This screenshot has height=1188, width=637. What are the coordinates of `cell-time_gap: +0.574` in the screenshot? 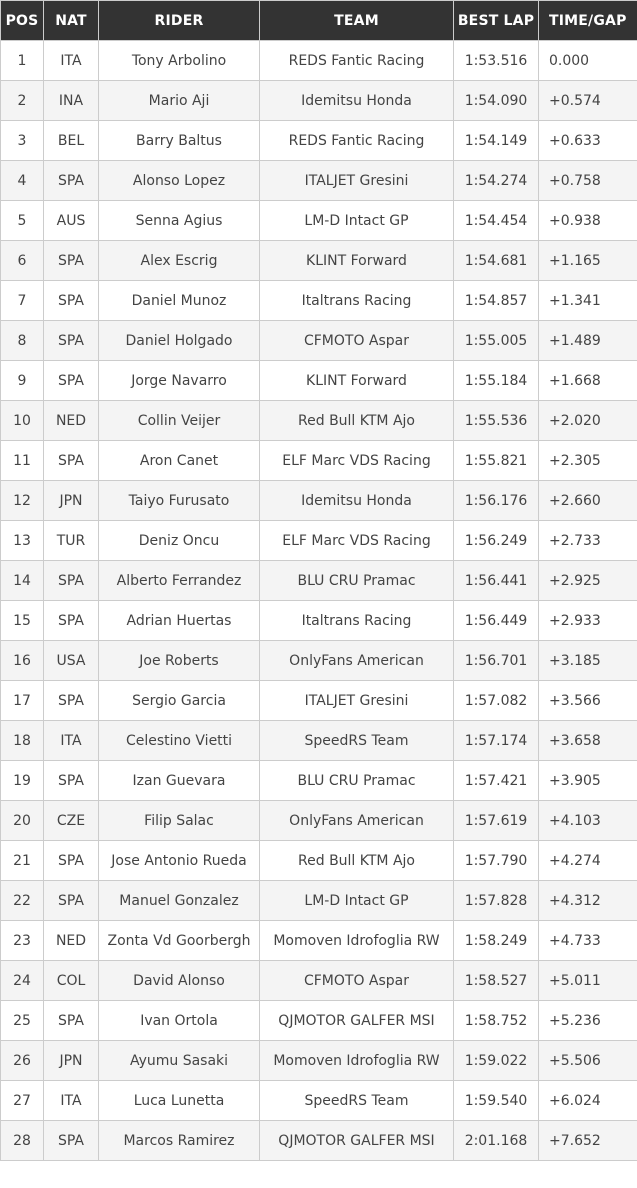 It's located at (587, 100).